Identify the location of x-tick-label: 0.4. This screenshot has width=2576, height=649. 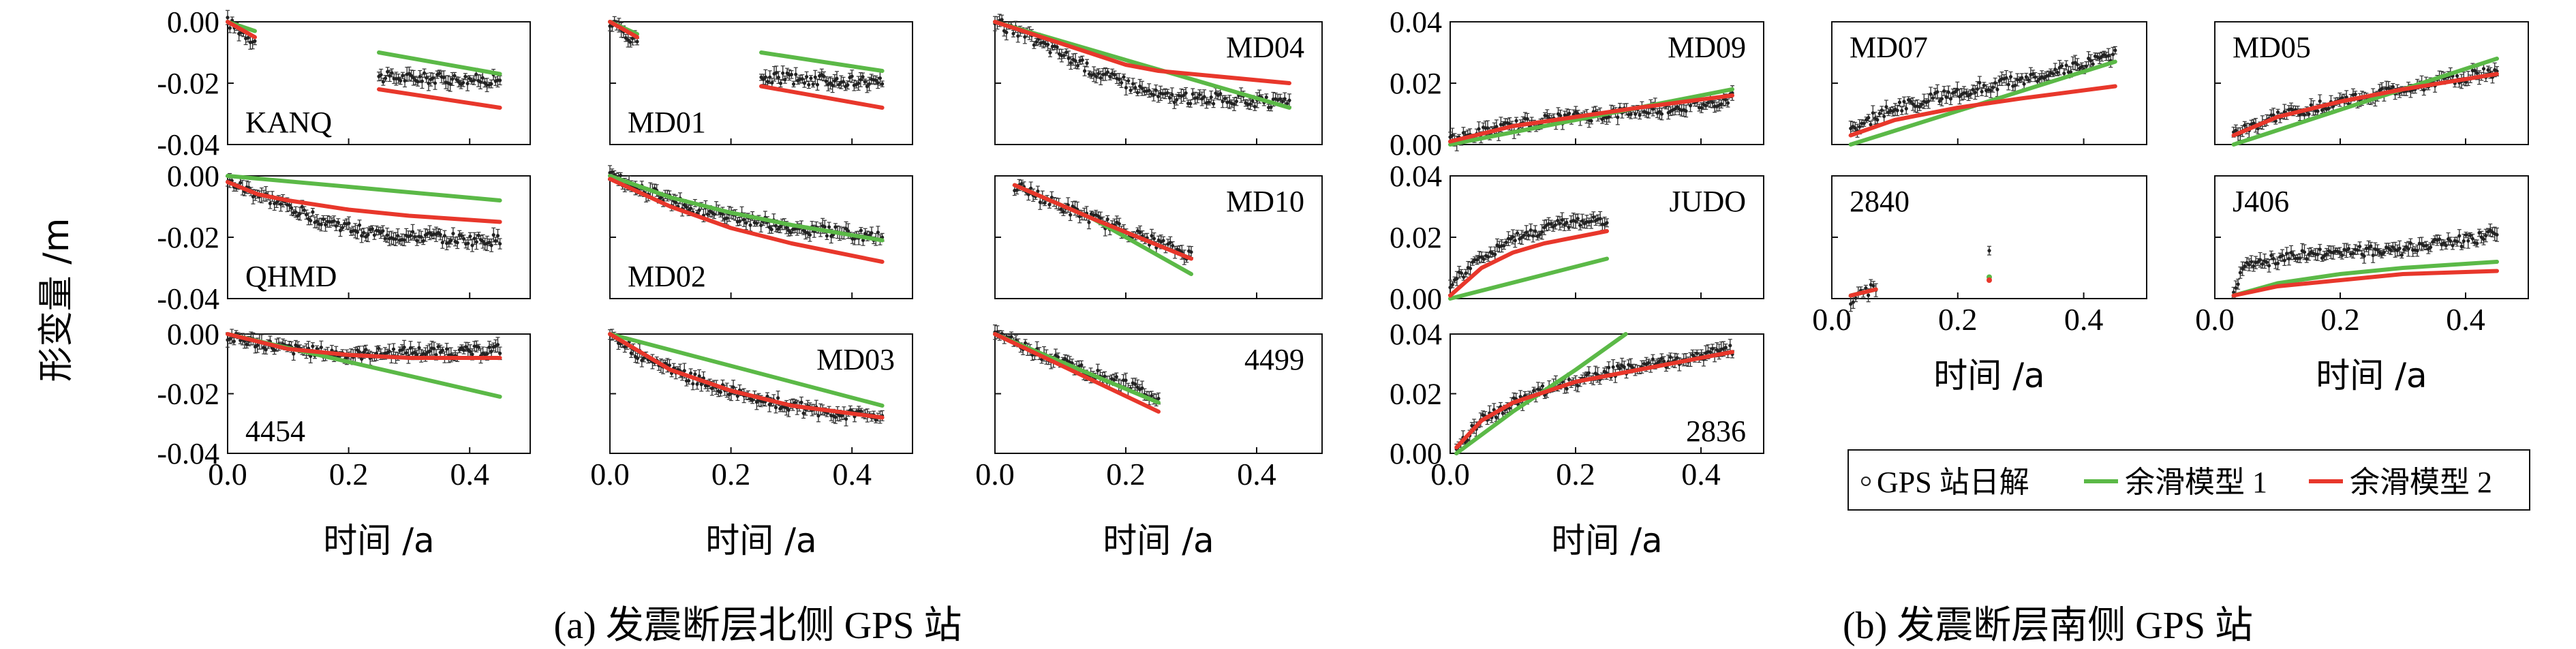
(1256, 474).